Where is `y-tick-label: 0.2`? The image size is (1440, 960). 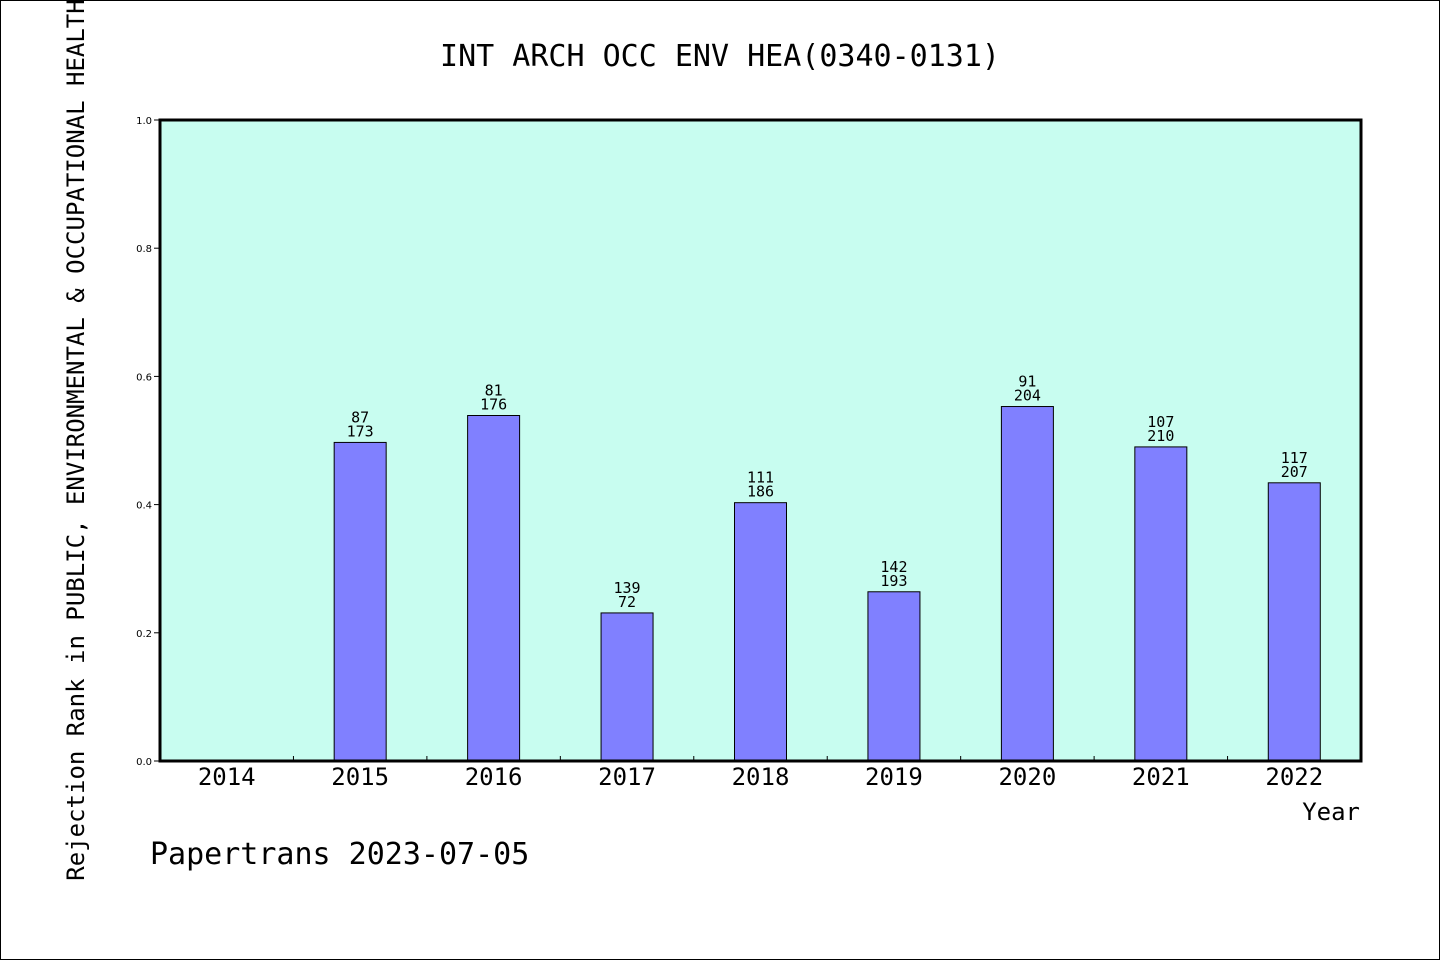
y-tick-label: 0.2 is located at coordinates (144, 634).